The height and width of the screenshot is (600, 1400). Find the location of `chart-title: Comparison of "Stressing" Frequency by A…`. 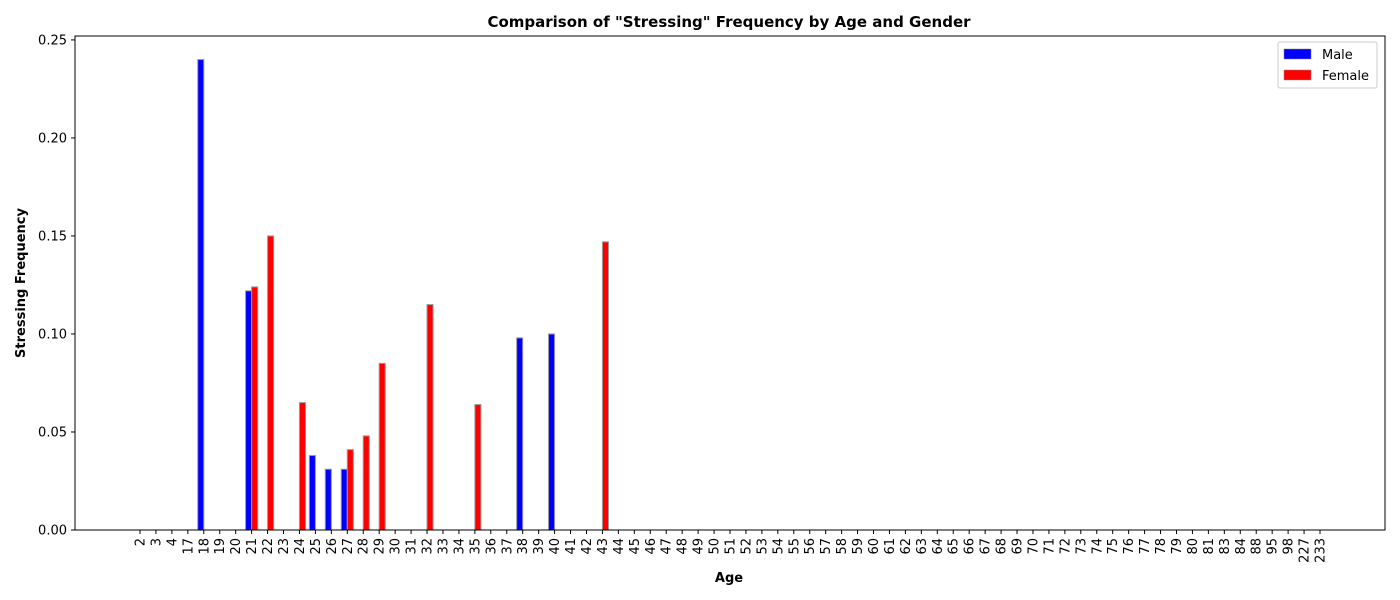

chart-title: Comparison of "Stressing" Frequency by A… is located at coordinates (729, 22).